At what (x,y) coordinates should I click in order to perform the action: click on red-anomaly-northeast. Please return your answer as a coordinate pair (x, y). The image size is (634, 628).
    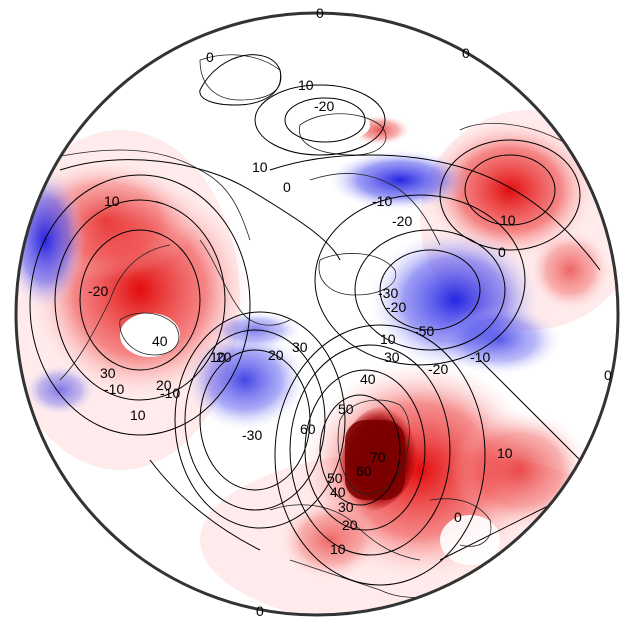
    Looking at the image, I should click on (510, 190).